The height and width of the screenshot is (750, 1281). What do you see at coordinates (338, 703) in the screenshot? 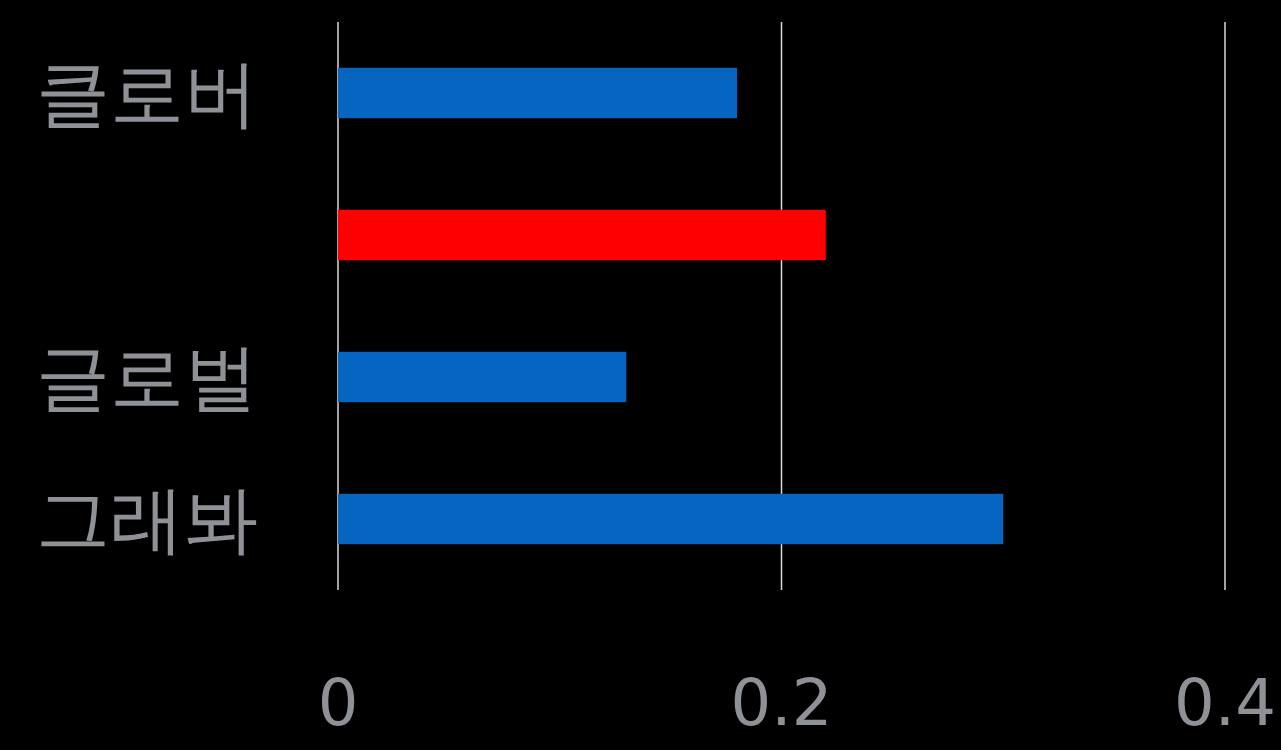
I see `x-tick: 0` at bounding box center [338, 703].